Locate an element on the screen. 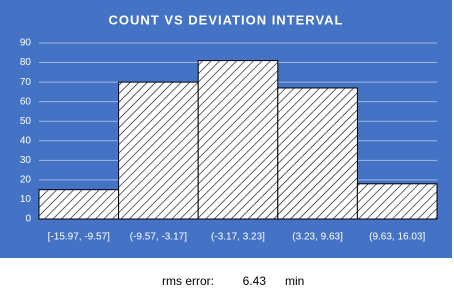  y-tick-label: 20 is located at coordinates (26, 180).